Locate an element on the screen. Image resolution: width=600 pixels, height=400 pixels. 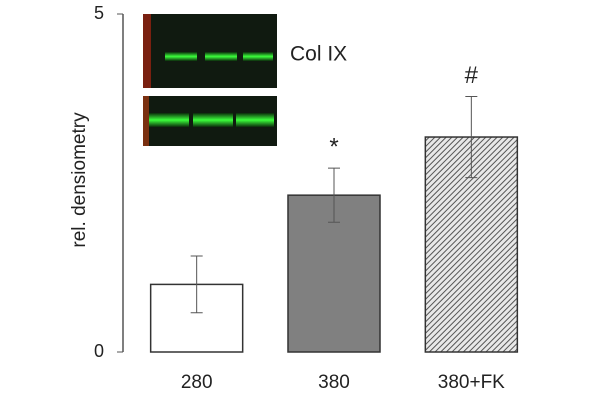
x-tick-label: 380 is located at coordinates (334, 382).